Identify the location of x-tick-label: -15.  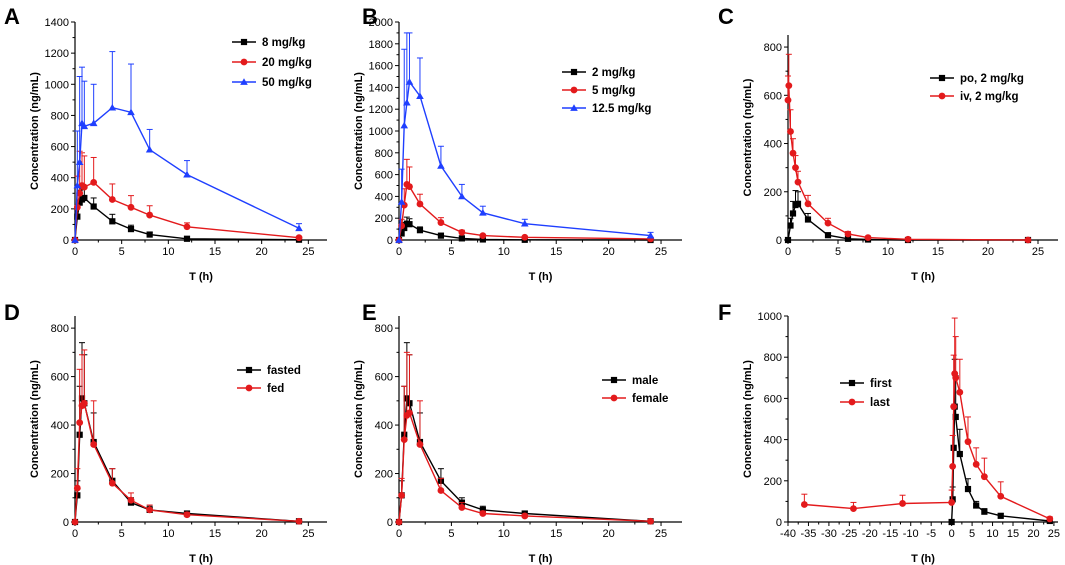
(890, 534).